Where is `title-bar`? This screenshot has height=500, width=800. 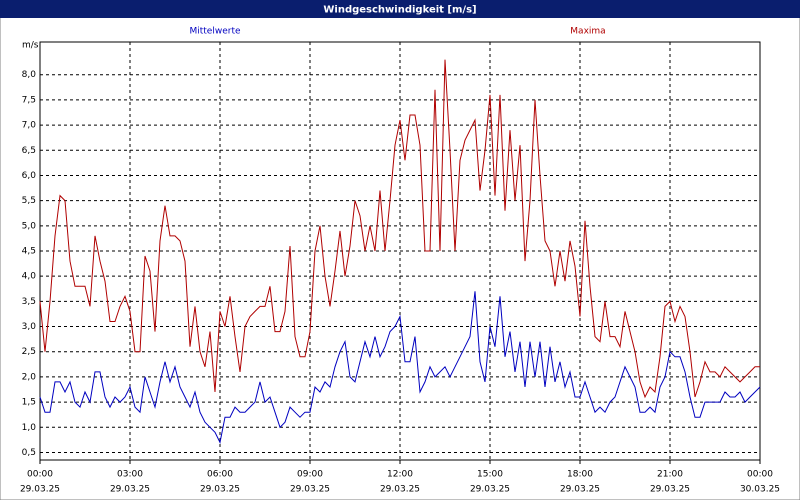 title-bar is located at coordinates (400, 9).